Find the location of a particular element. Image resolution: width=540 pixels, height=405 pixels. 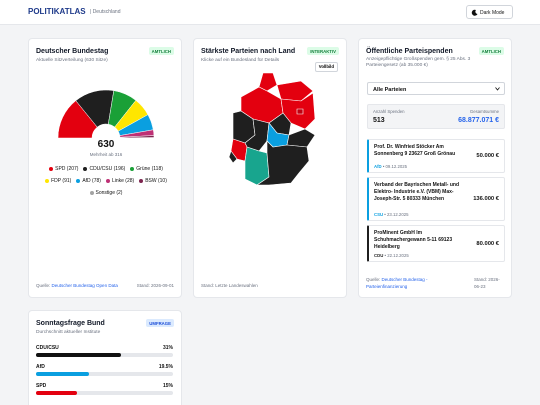

legend-label: Linke (28) is located at coordinates (123, 181).